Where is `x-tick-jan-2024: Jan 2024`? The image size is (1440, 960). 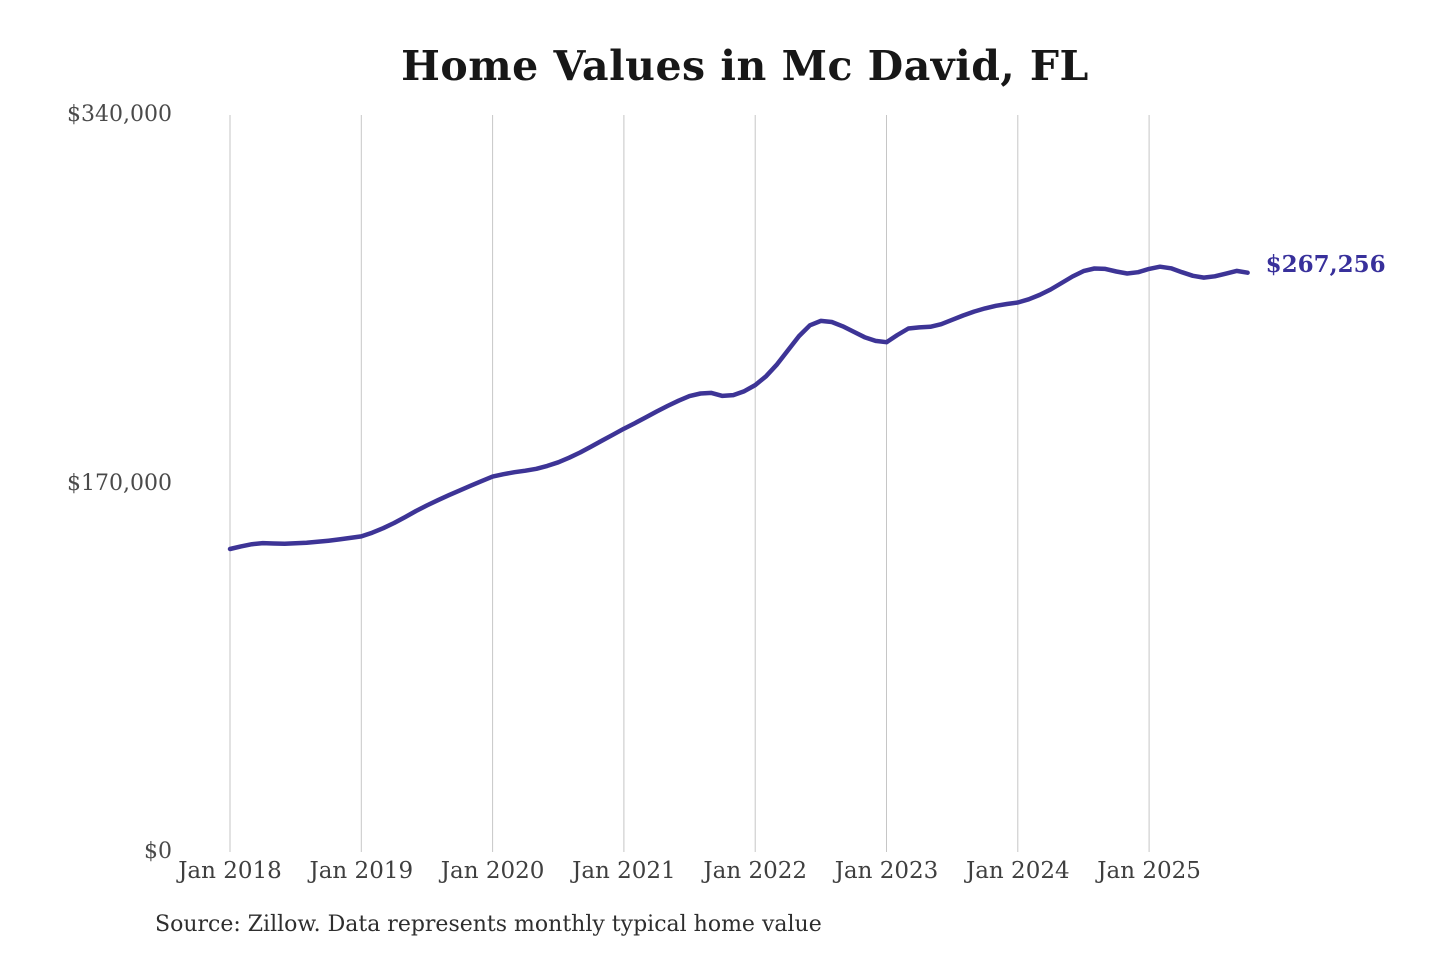
x-tick-jan-2024: Jan 2024 is located at coordinates (1018, 871).